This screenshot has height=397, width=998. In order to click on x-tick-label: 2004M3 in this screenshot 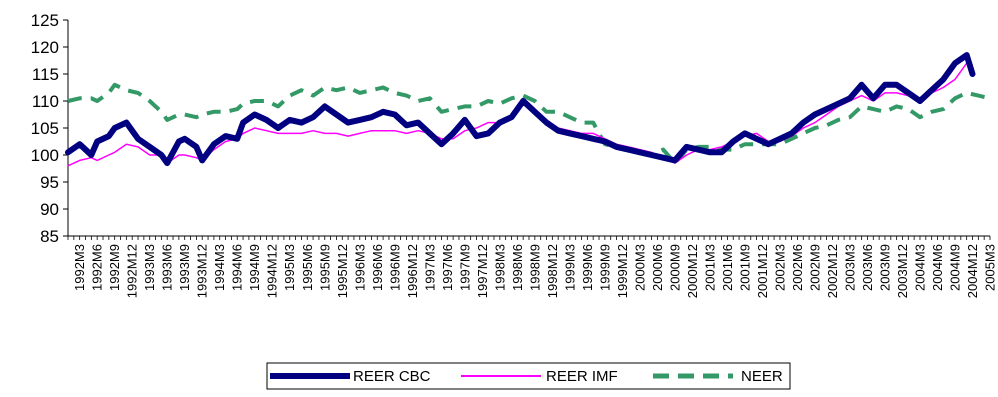, I will do `click(919, 267)`.